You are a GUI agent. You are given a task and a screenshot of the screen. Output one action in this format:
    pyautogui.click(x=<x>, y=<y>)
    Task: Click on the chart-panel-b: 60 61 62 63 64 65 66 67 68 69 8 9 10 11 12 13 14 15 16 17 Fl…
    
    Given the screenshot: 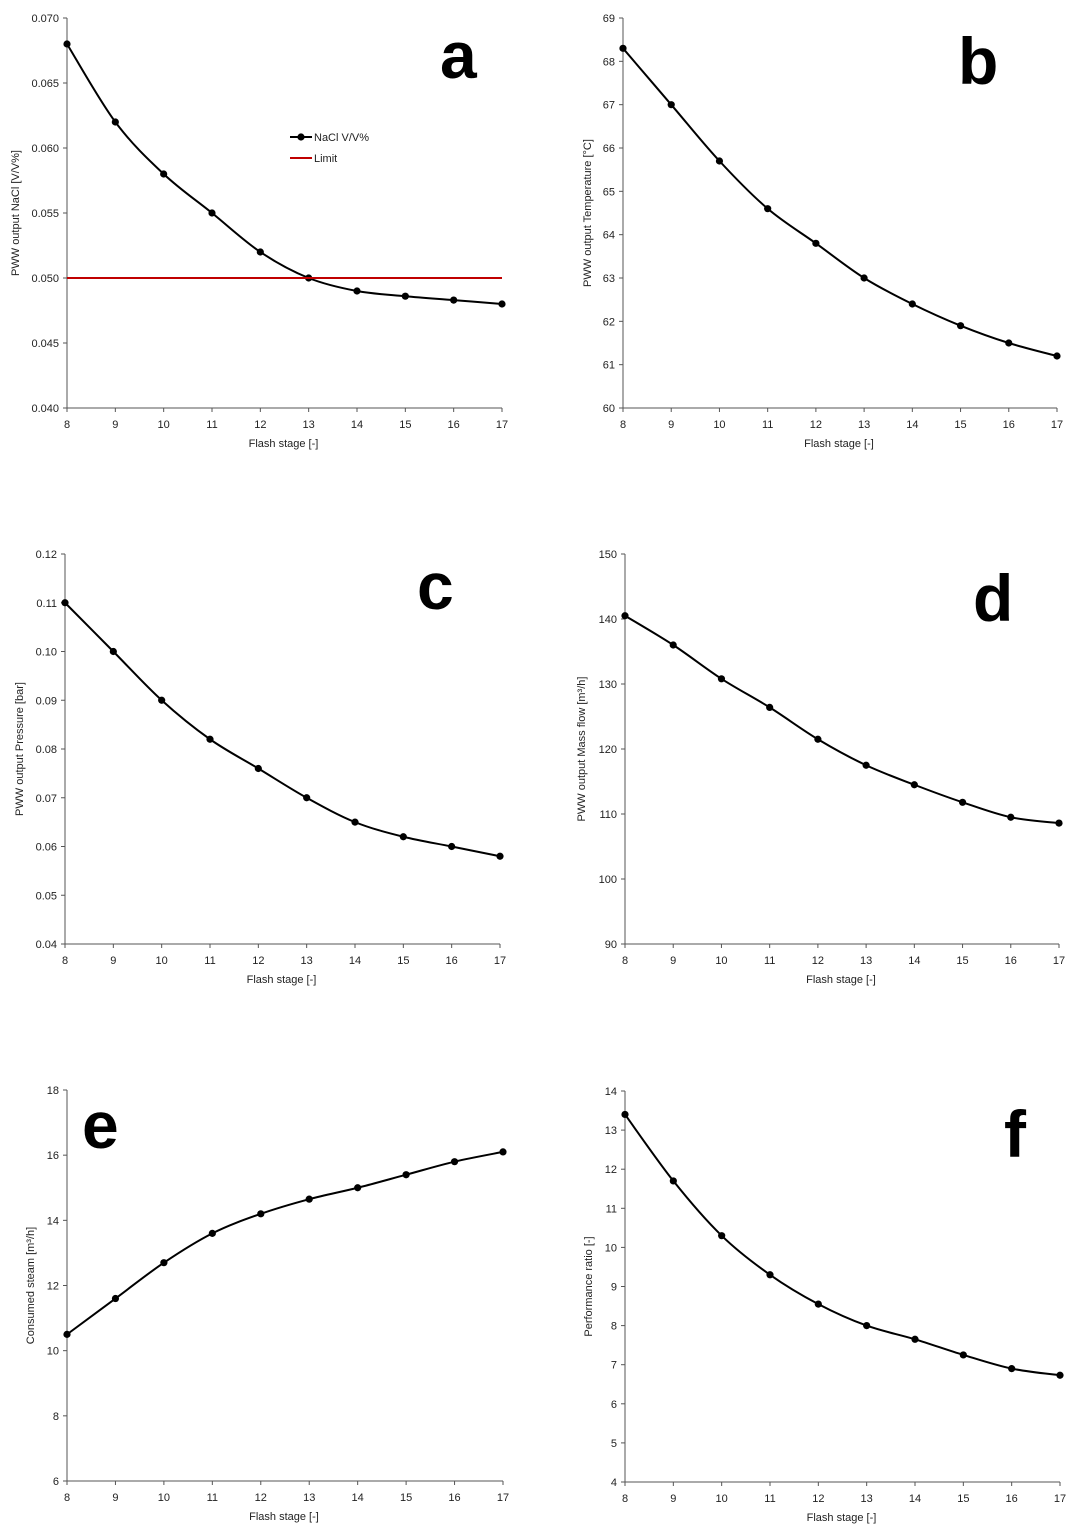 What is the action you would take?
    pyautogui.click(x=822, y=231)
    